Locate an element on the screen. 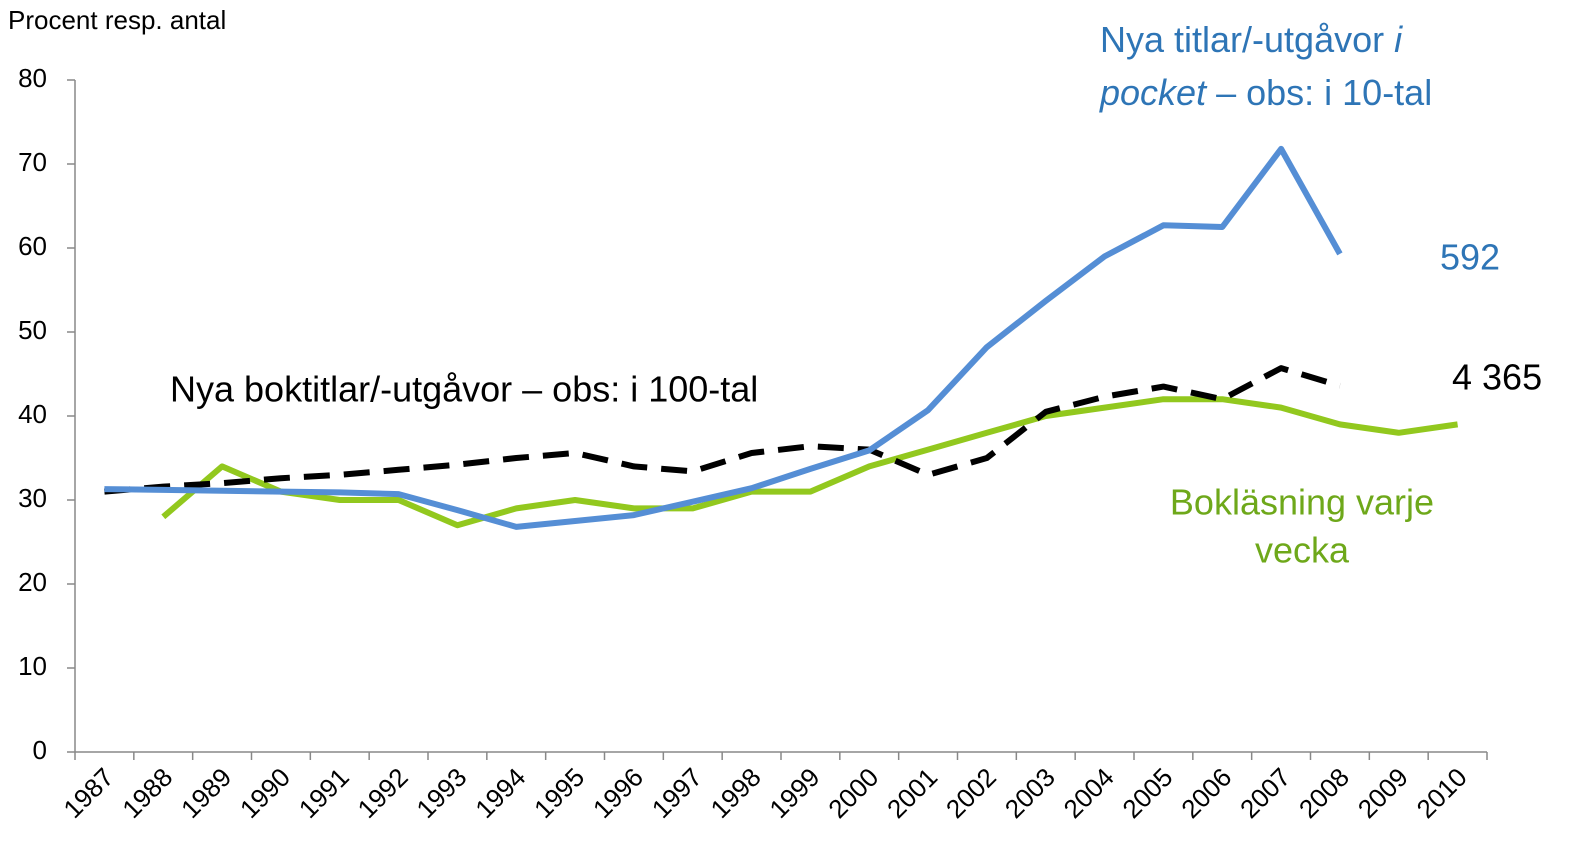  x-tick-label: 2000 is located at coordinates (853, 793).